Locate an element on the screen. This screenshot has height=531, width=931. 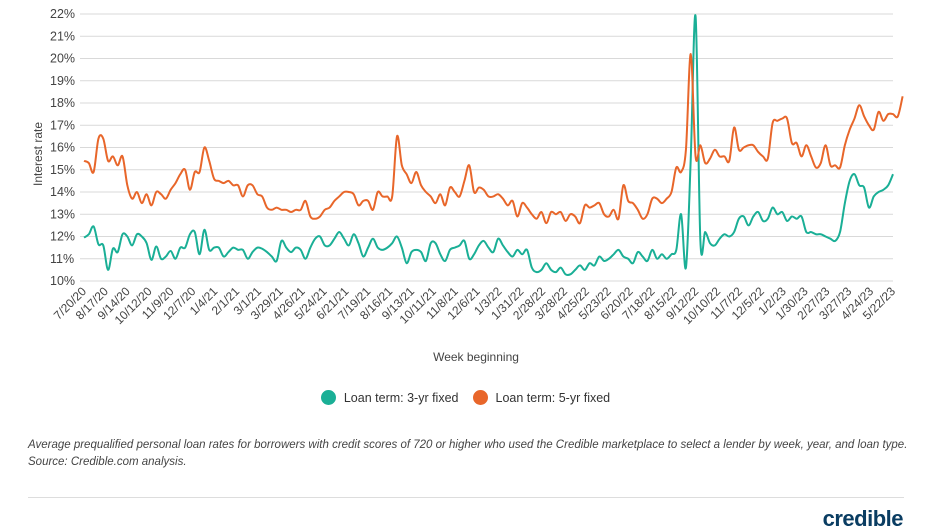
y-axis-title: Interest rate is located at coordinates (38, 154).